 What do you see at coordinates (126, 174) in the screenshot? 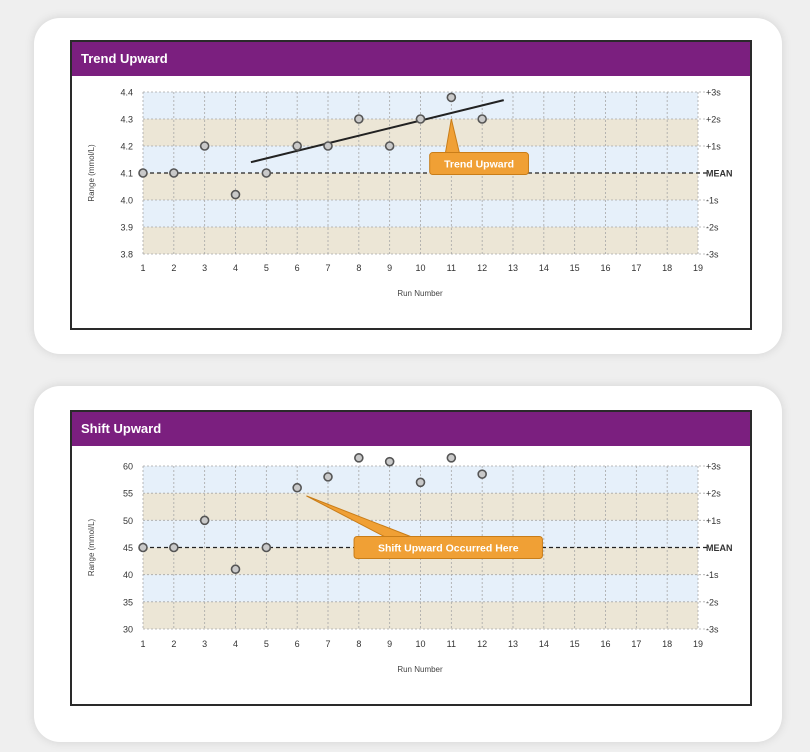
I see `y-tick-label: 4.1` at bounding box center [126, 174].